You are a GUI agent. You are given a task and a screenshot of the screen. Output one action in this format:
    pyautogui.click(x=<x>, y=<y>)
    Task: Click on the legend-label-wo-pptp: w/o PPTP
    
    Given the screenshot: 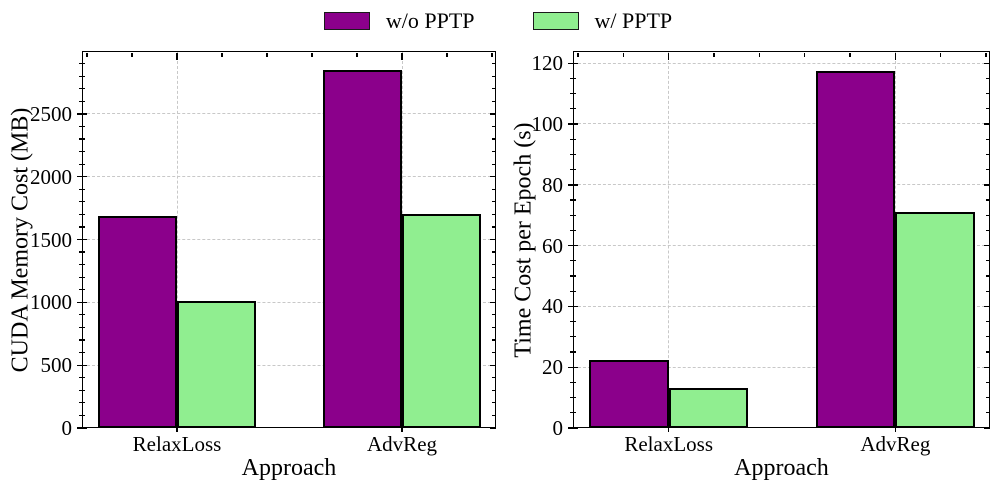 What is the action you would take?
    pyautogui.click(x=430, y=20)
    